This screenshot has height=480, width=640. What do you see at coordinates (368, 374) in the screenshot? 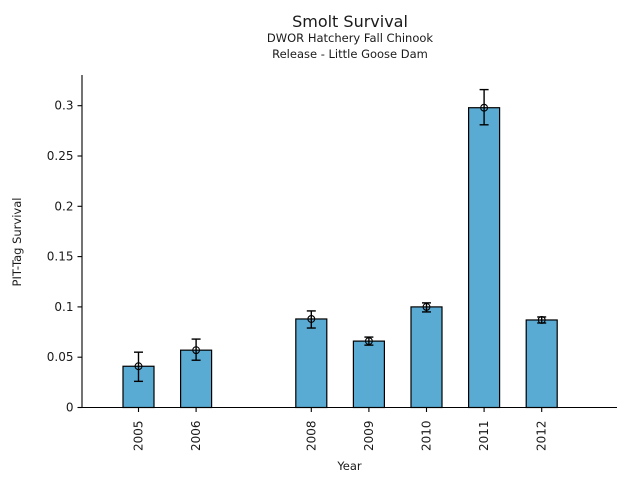
I see `bar-2009` at bounding box center [368, 374].